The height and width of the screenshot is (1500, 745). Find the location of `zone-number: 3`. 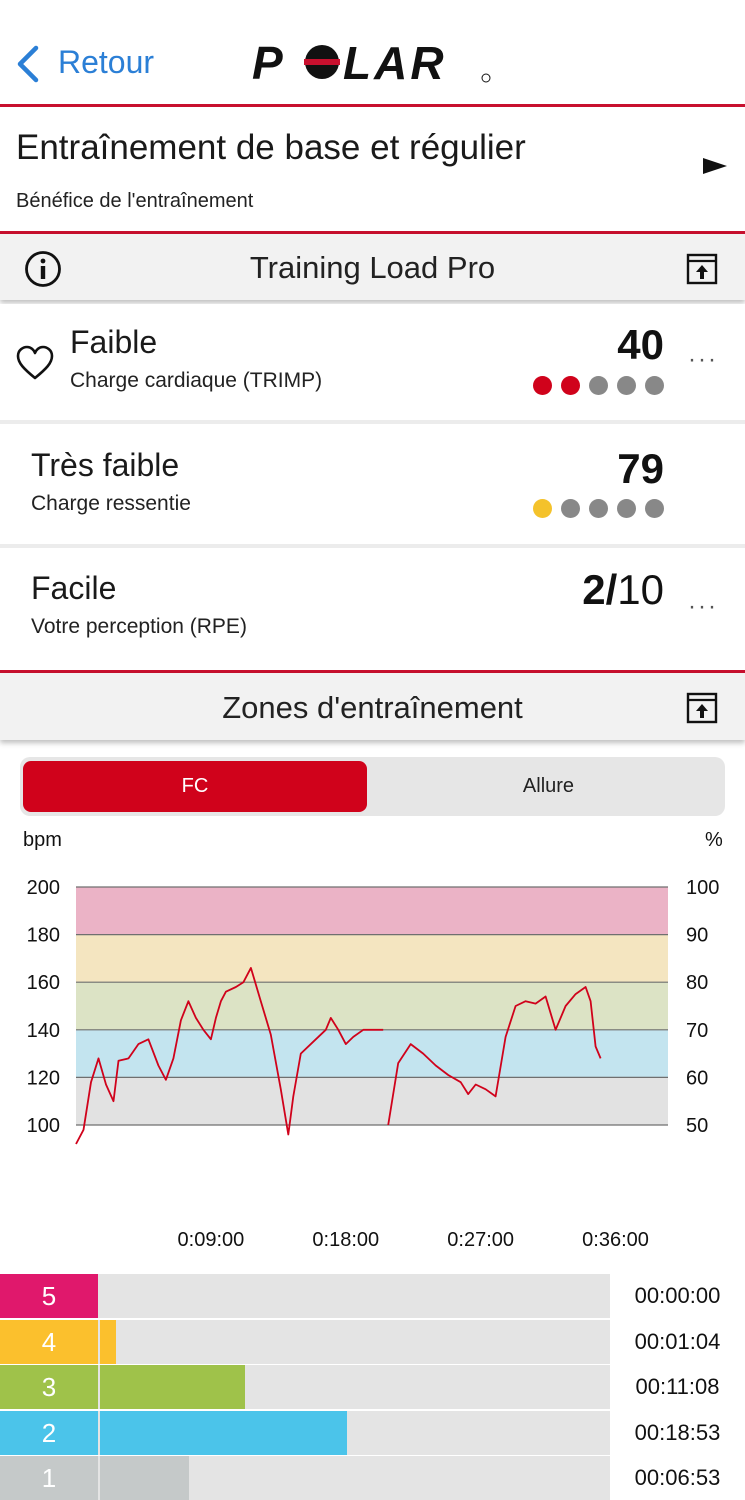

zone-number: 3 is located at coordinates (49, 1387).